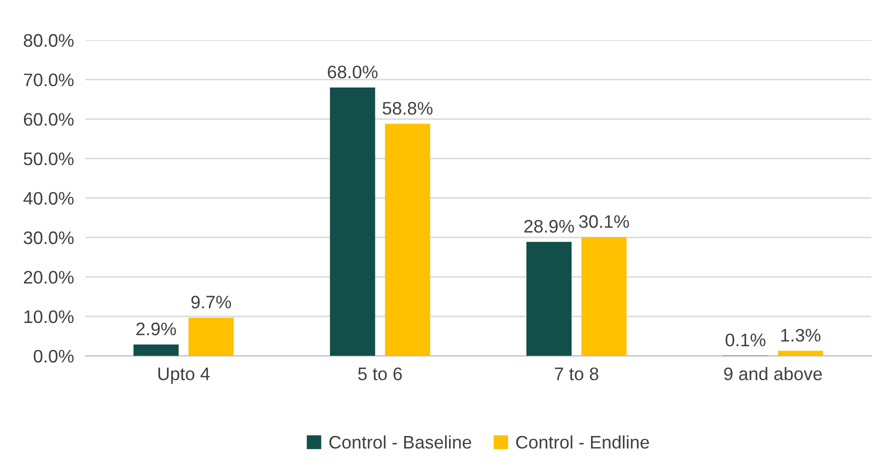 The width and height of the screenshot is (889, 472). What do you see at coordinates (49, 159) in the screenshot?
I see `y-tick-label: 50.0%` at bounding box center [49, 159].